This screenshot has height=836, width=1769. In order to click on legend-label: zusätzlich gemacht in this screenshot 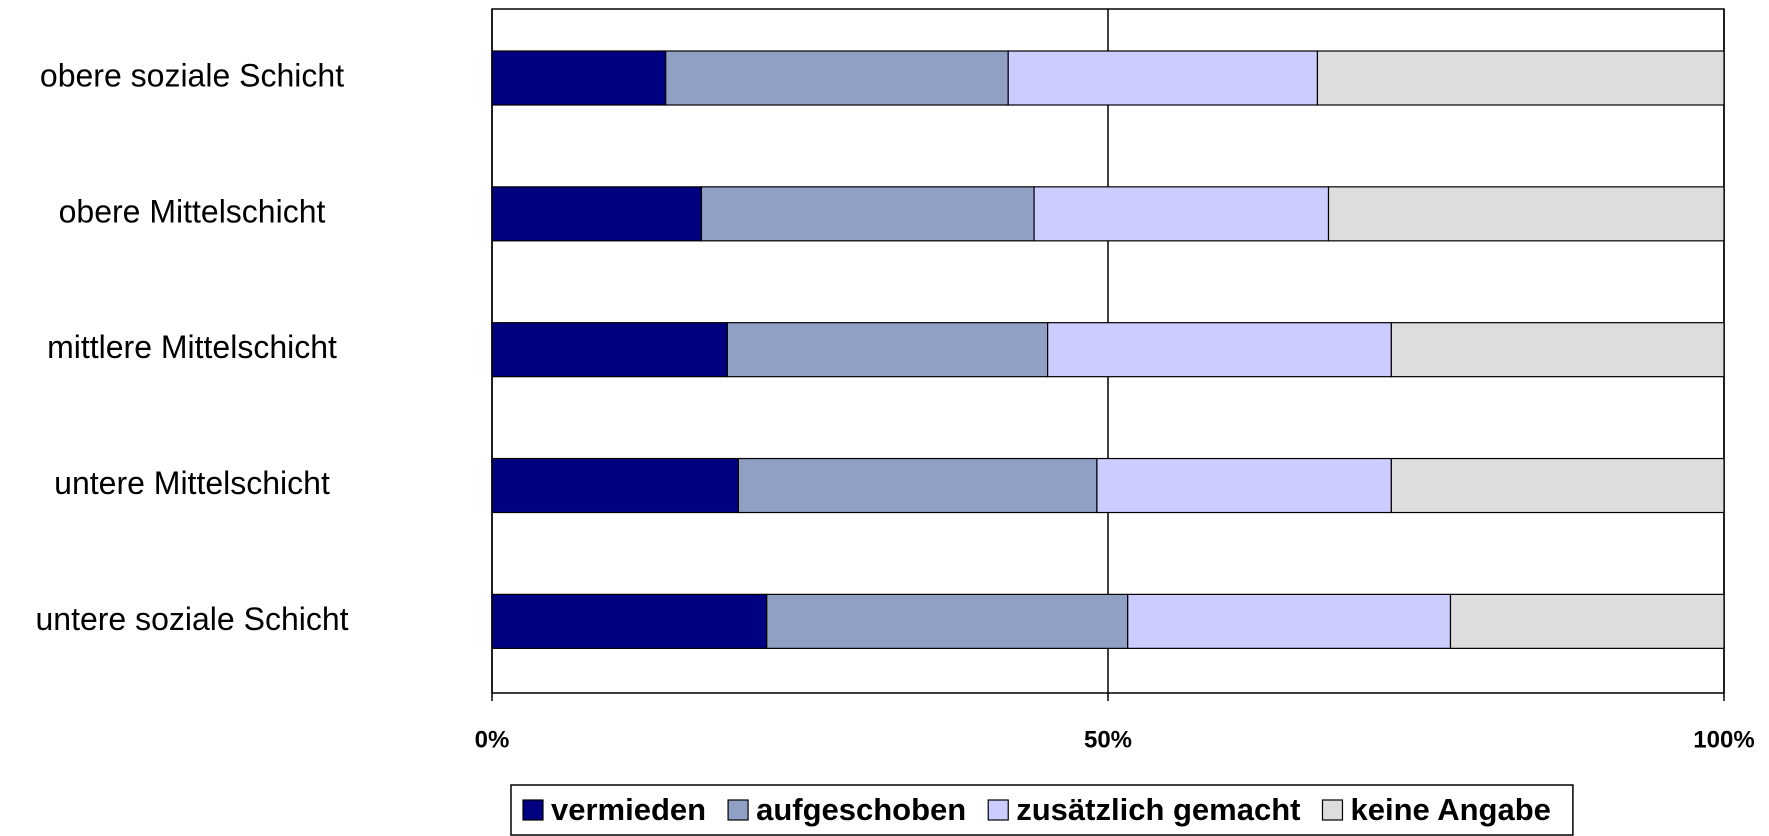, I will do `click(1158, 809)`.